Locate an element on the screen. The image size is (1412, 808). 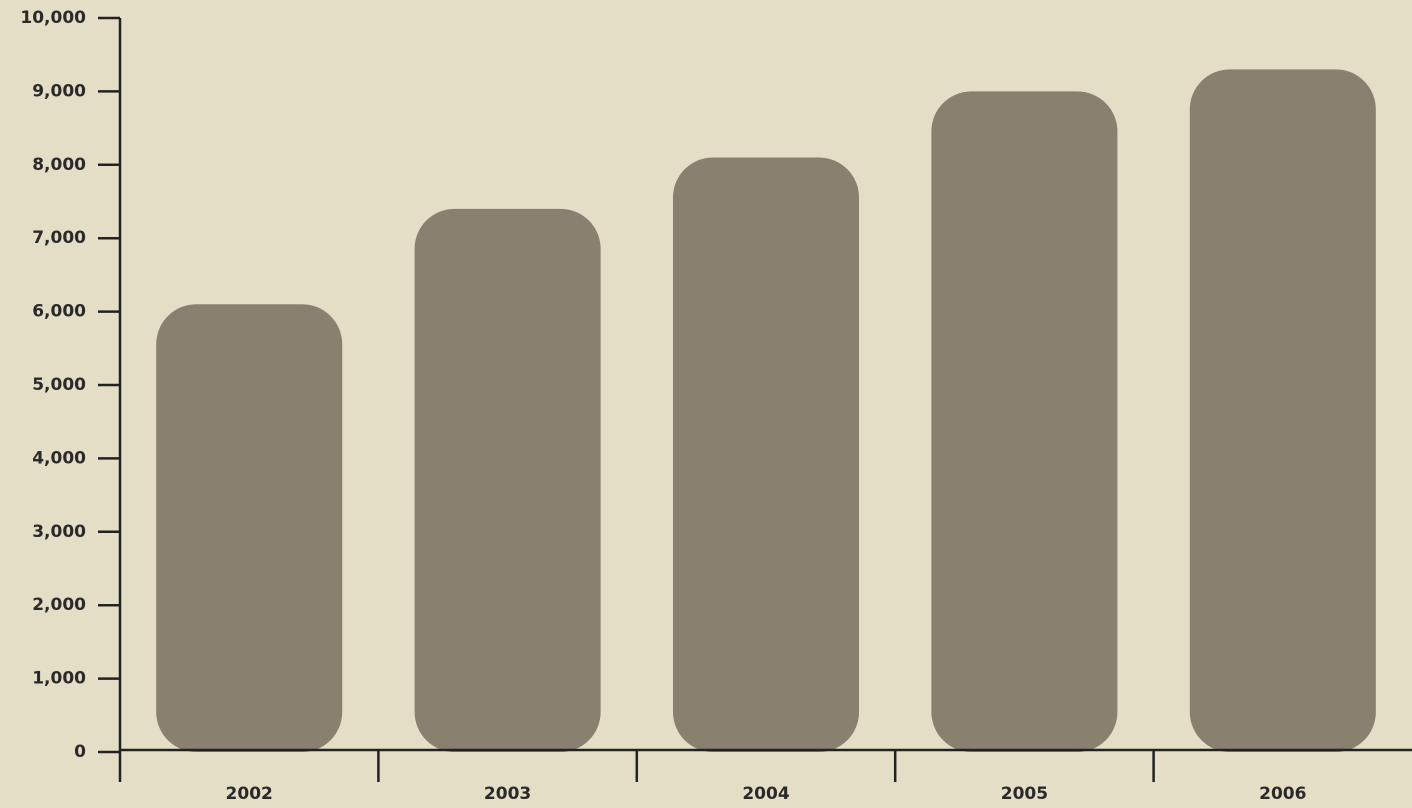
y-tick-label: 9,000 is located at coordinates (59, 91).